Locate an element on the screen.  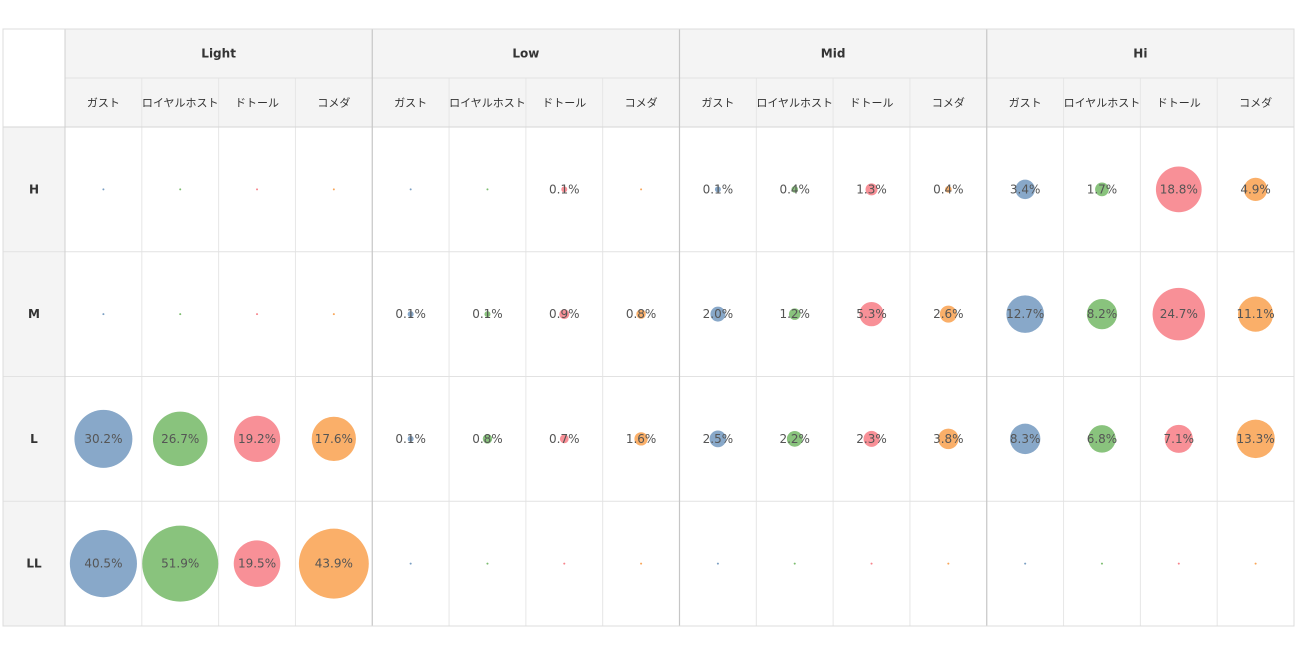
cell-value-label: 2.5% is located at coordinates (718, 439).